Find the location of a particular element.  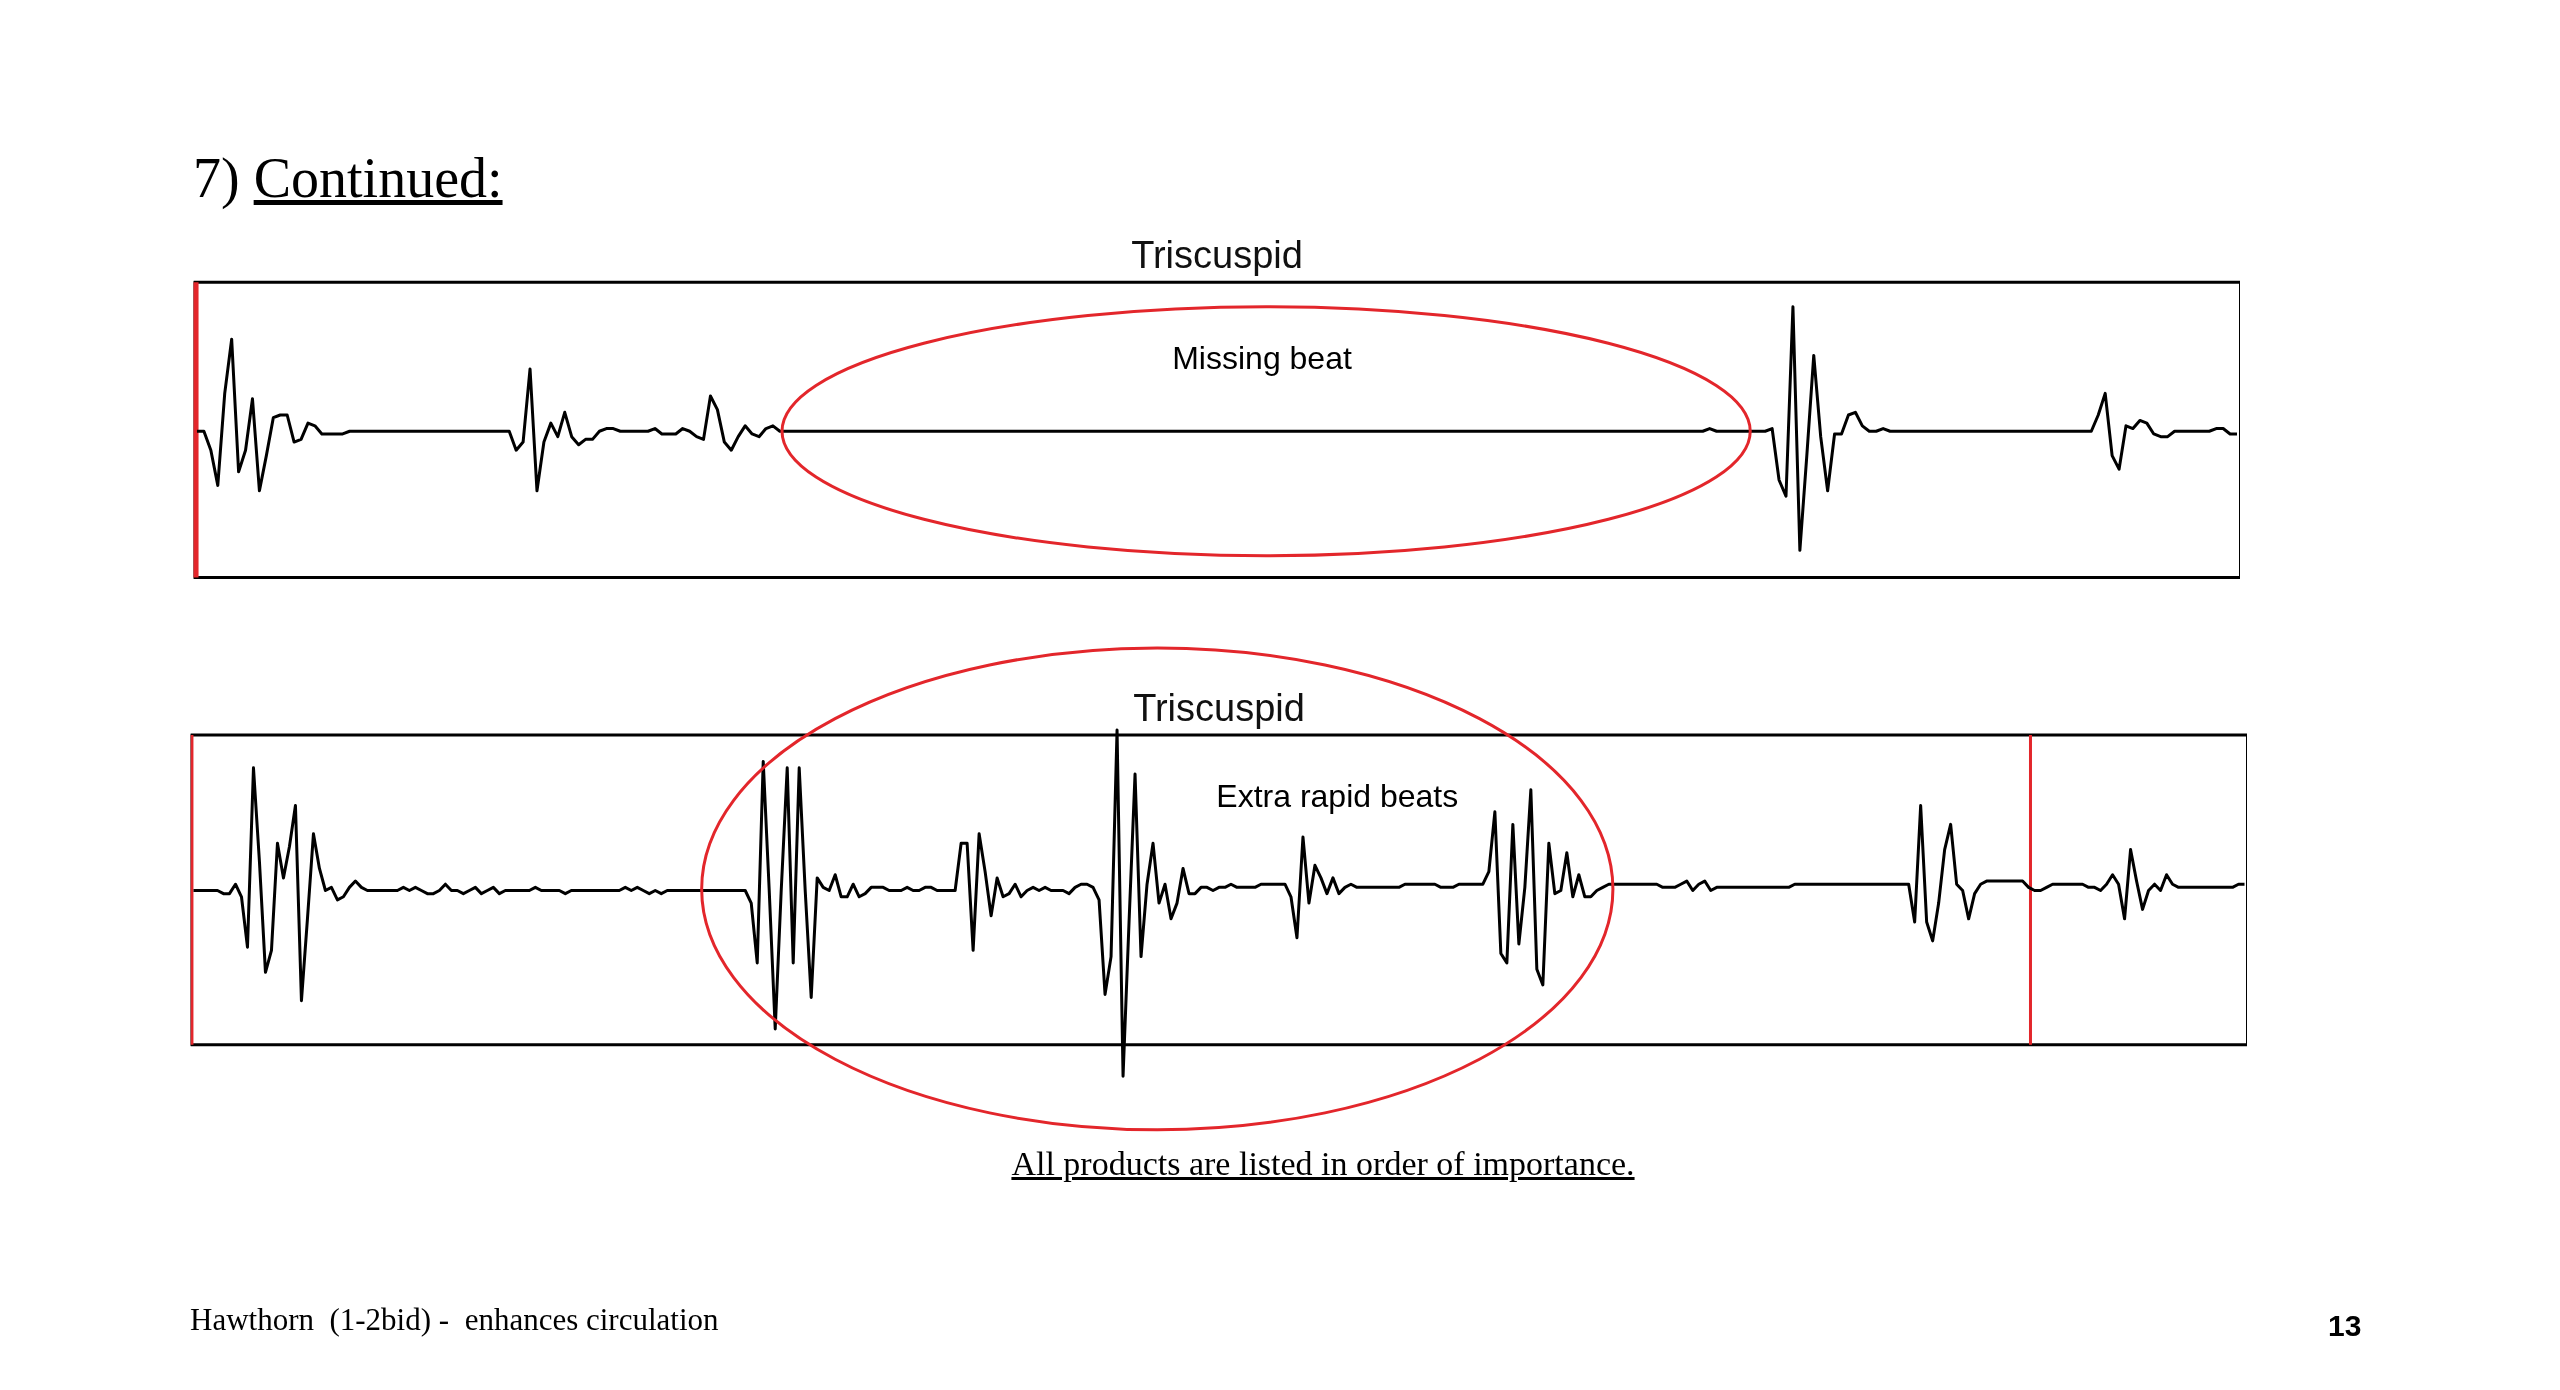

annotation: Extra rapid beats is located at coordinates (1337, 796).